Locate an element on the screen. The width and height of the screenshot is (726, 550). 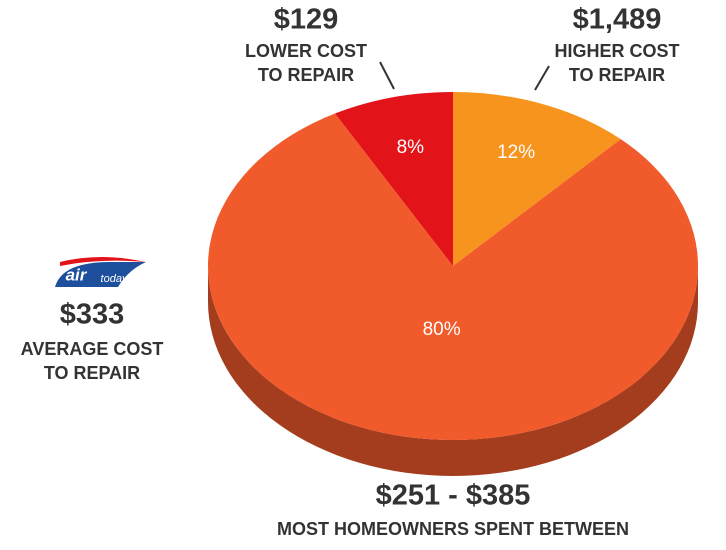
annotation-text: HIGHER COST is located at coordinates (616, 51).